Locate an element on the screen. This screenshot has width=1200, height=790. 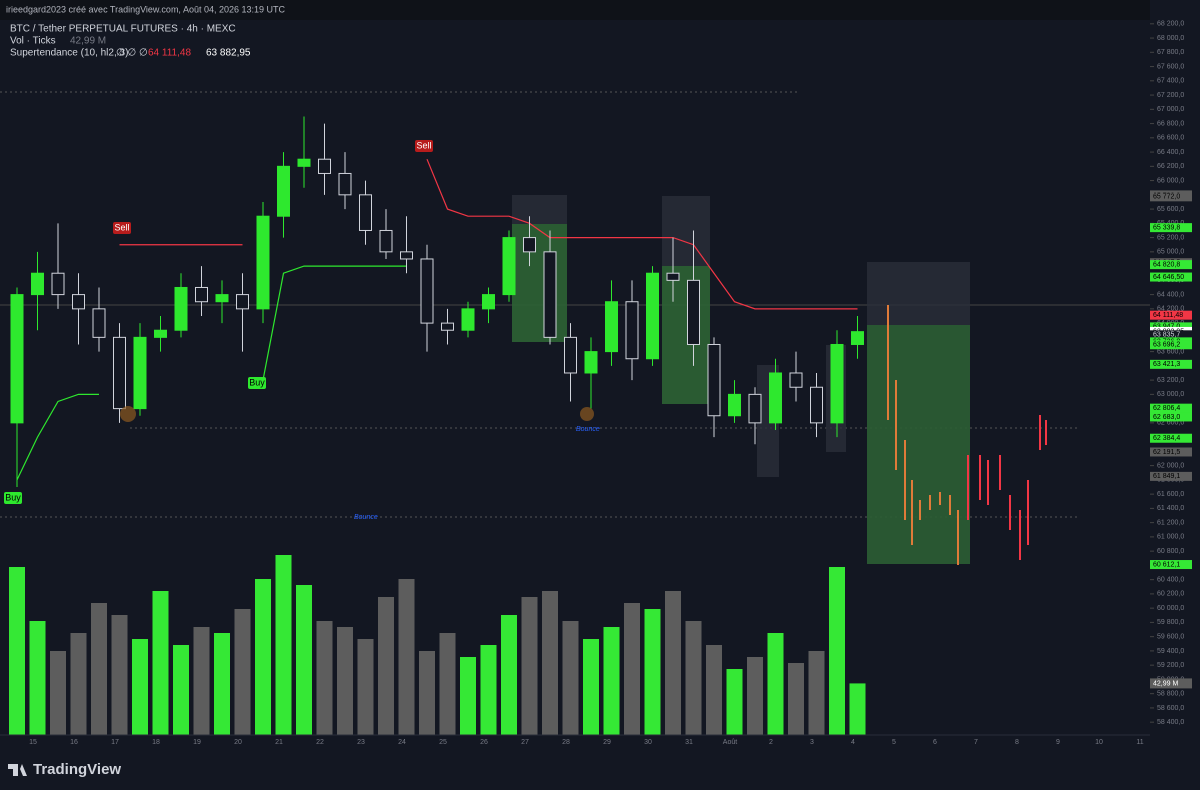
buy-label: Buy is located at coordinates (13, 497).